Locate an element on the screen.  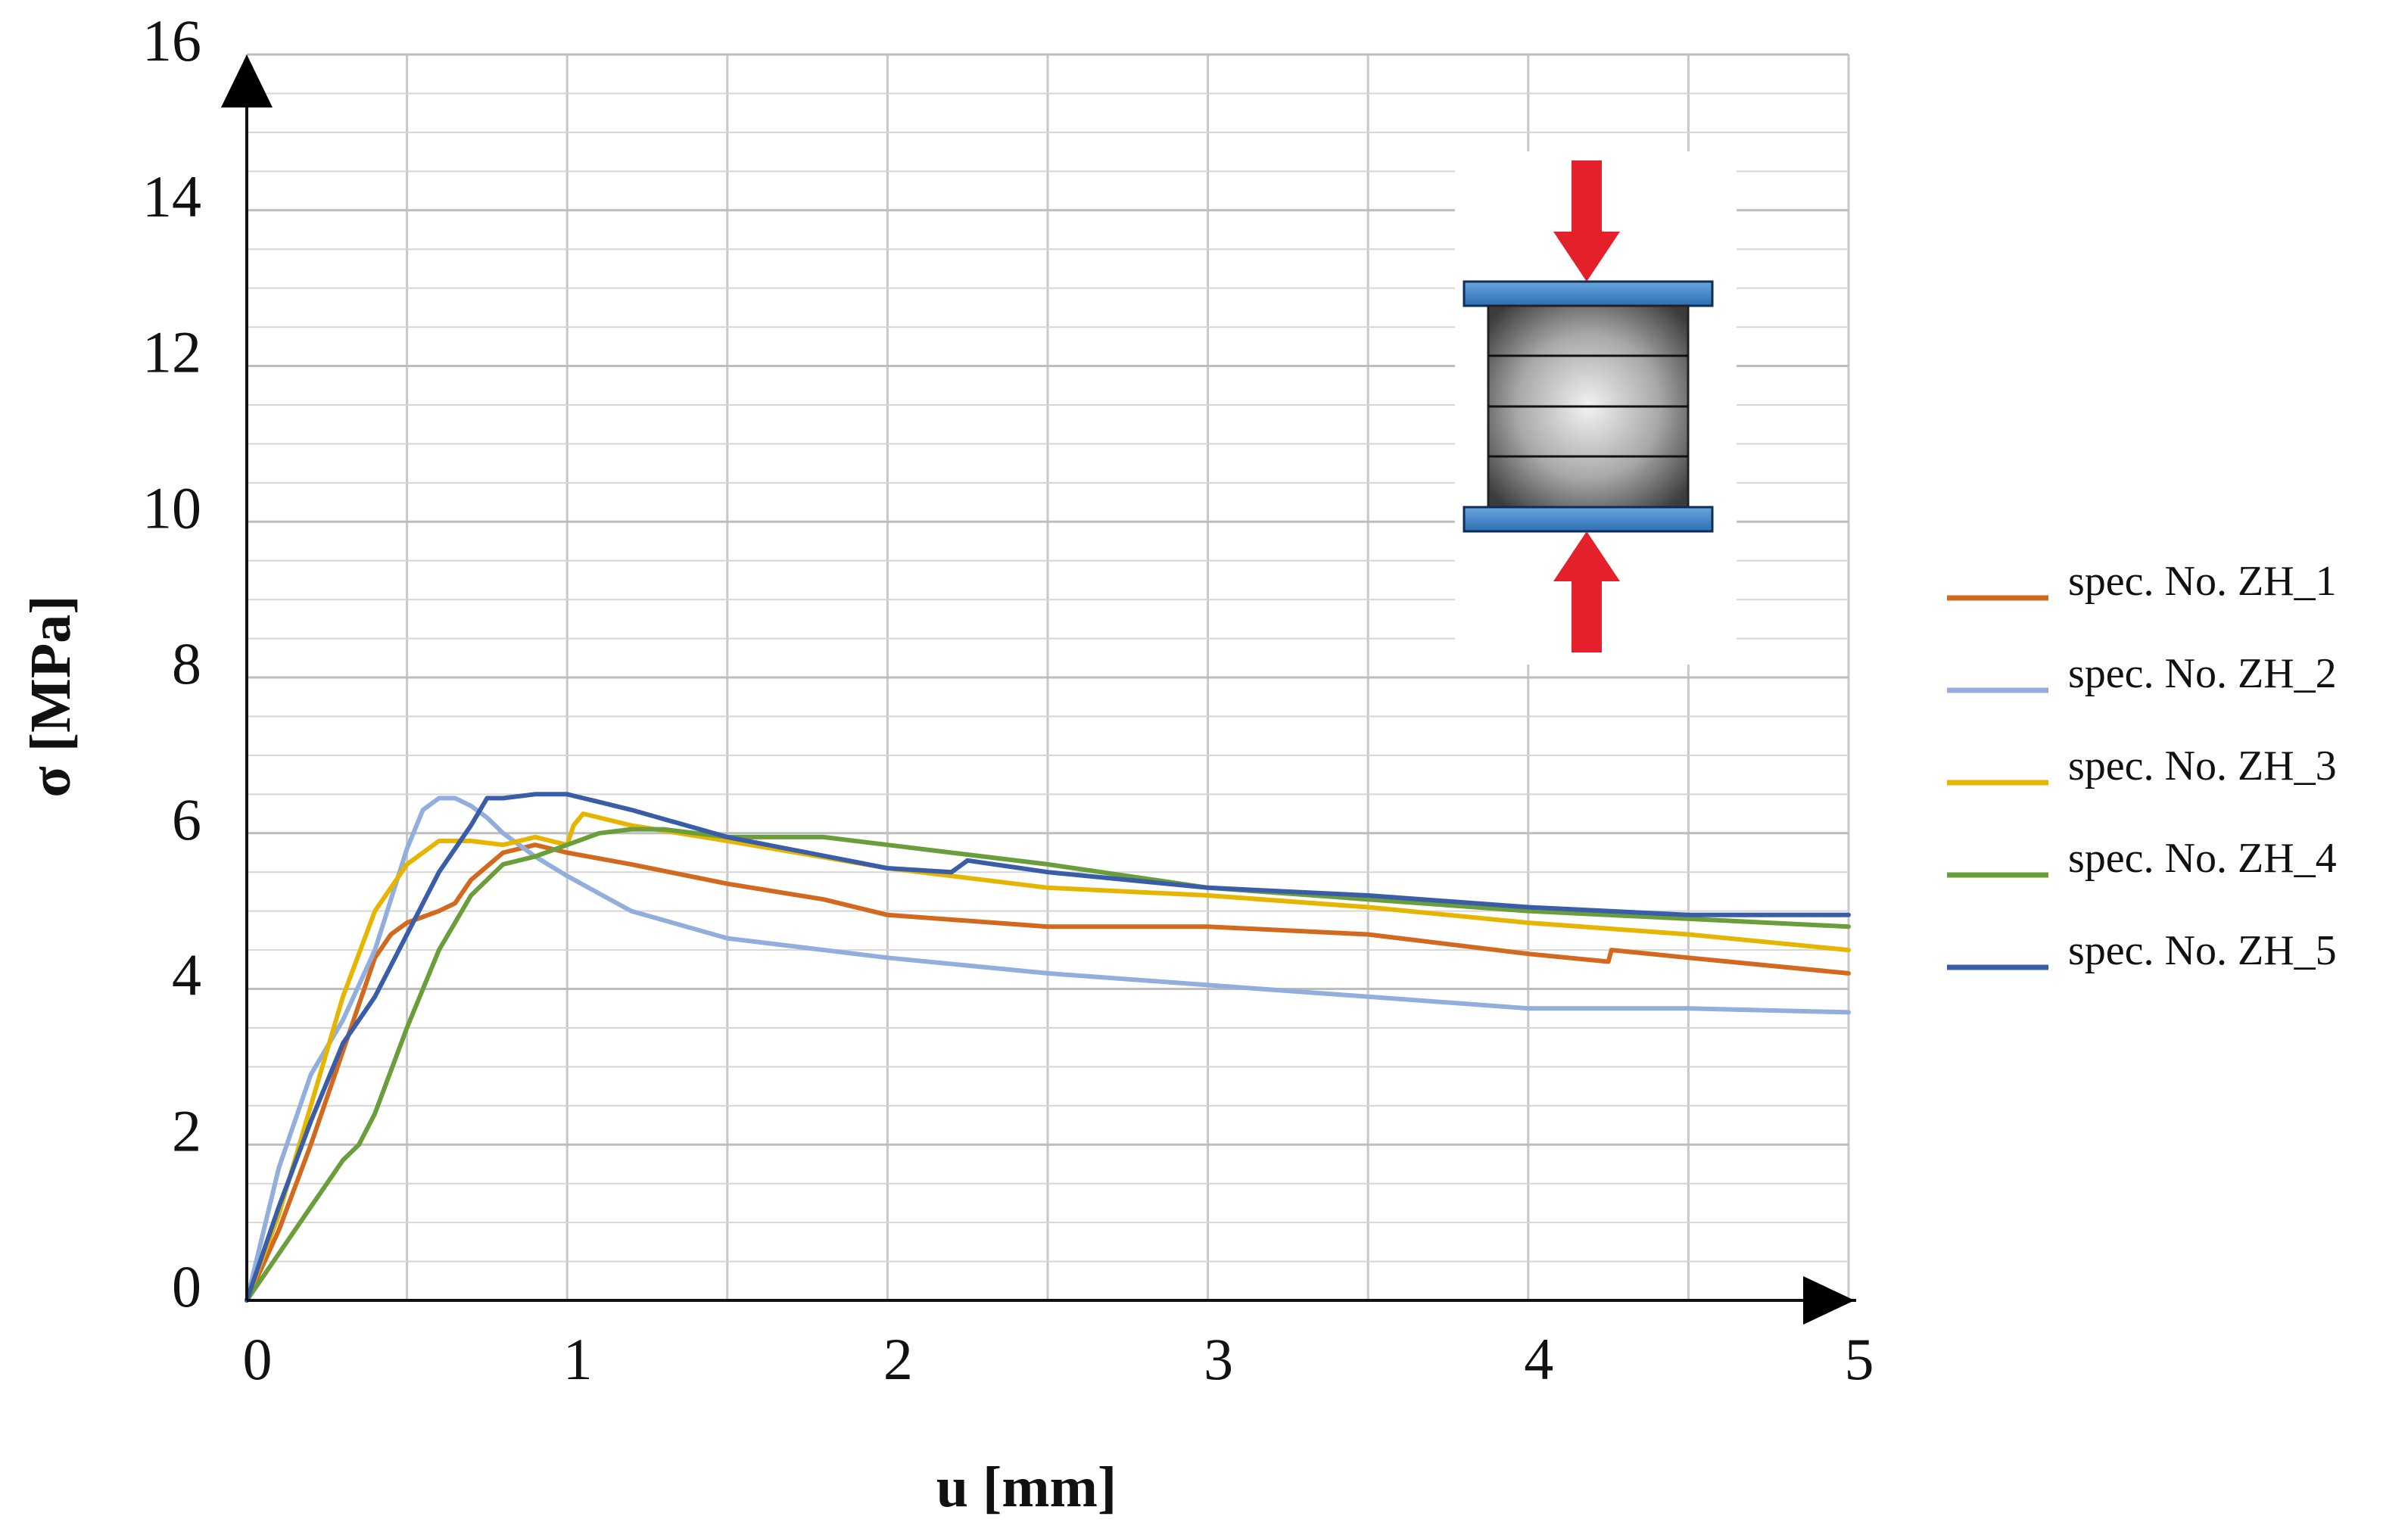
x-tick-label: 5 is located at coordinates (1859, 1359).